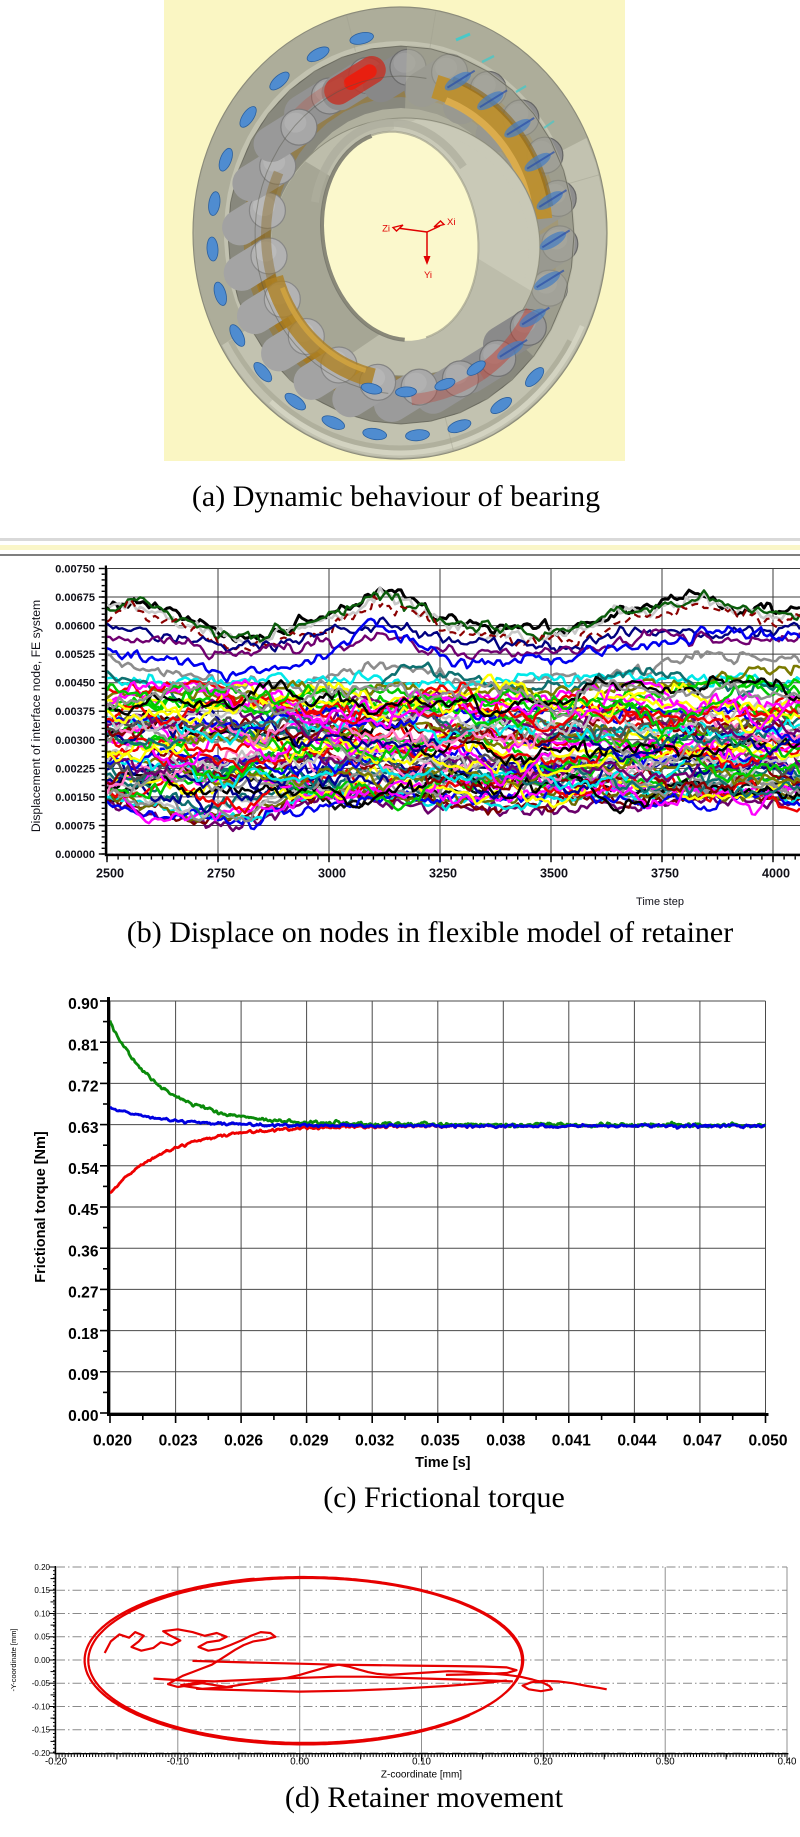 Image resolution: width=800 pixels, height=1837 pixels. What do you see at coordinates (41, 1683) in the screenshot?
I see `svg-text: -0.05` at bounding box center [41, 1683].